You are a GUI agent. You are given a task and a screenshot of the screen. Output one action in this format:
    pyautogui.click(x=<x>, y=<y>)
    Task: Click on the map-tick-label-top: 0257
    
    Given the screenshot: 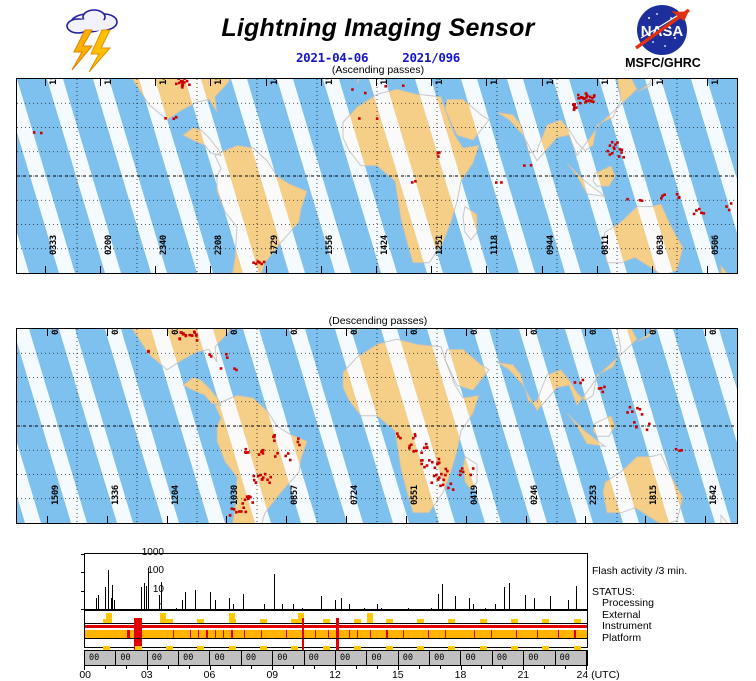 What is the action you would take?
    pyautogui.click(x=295, y=332)
    